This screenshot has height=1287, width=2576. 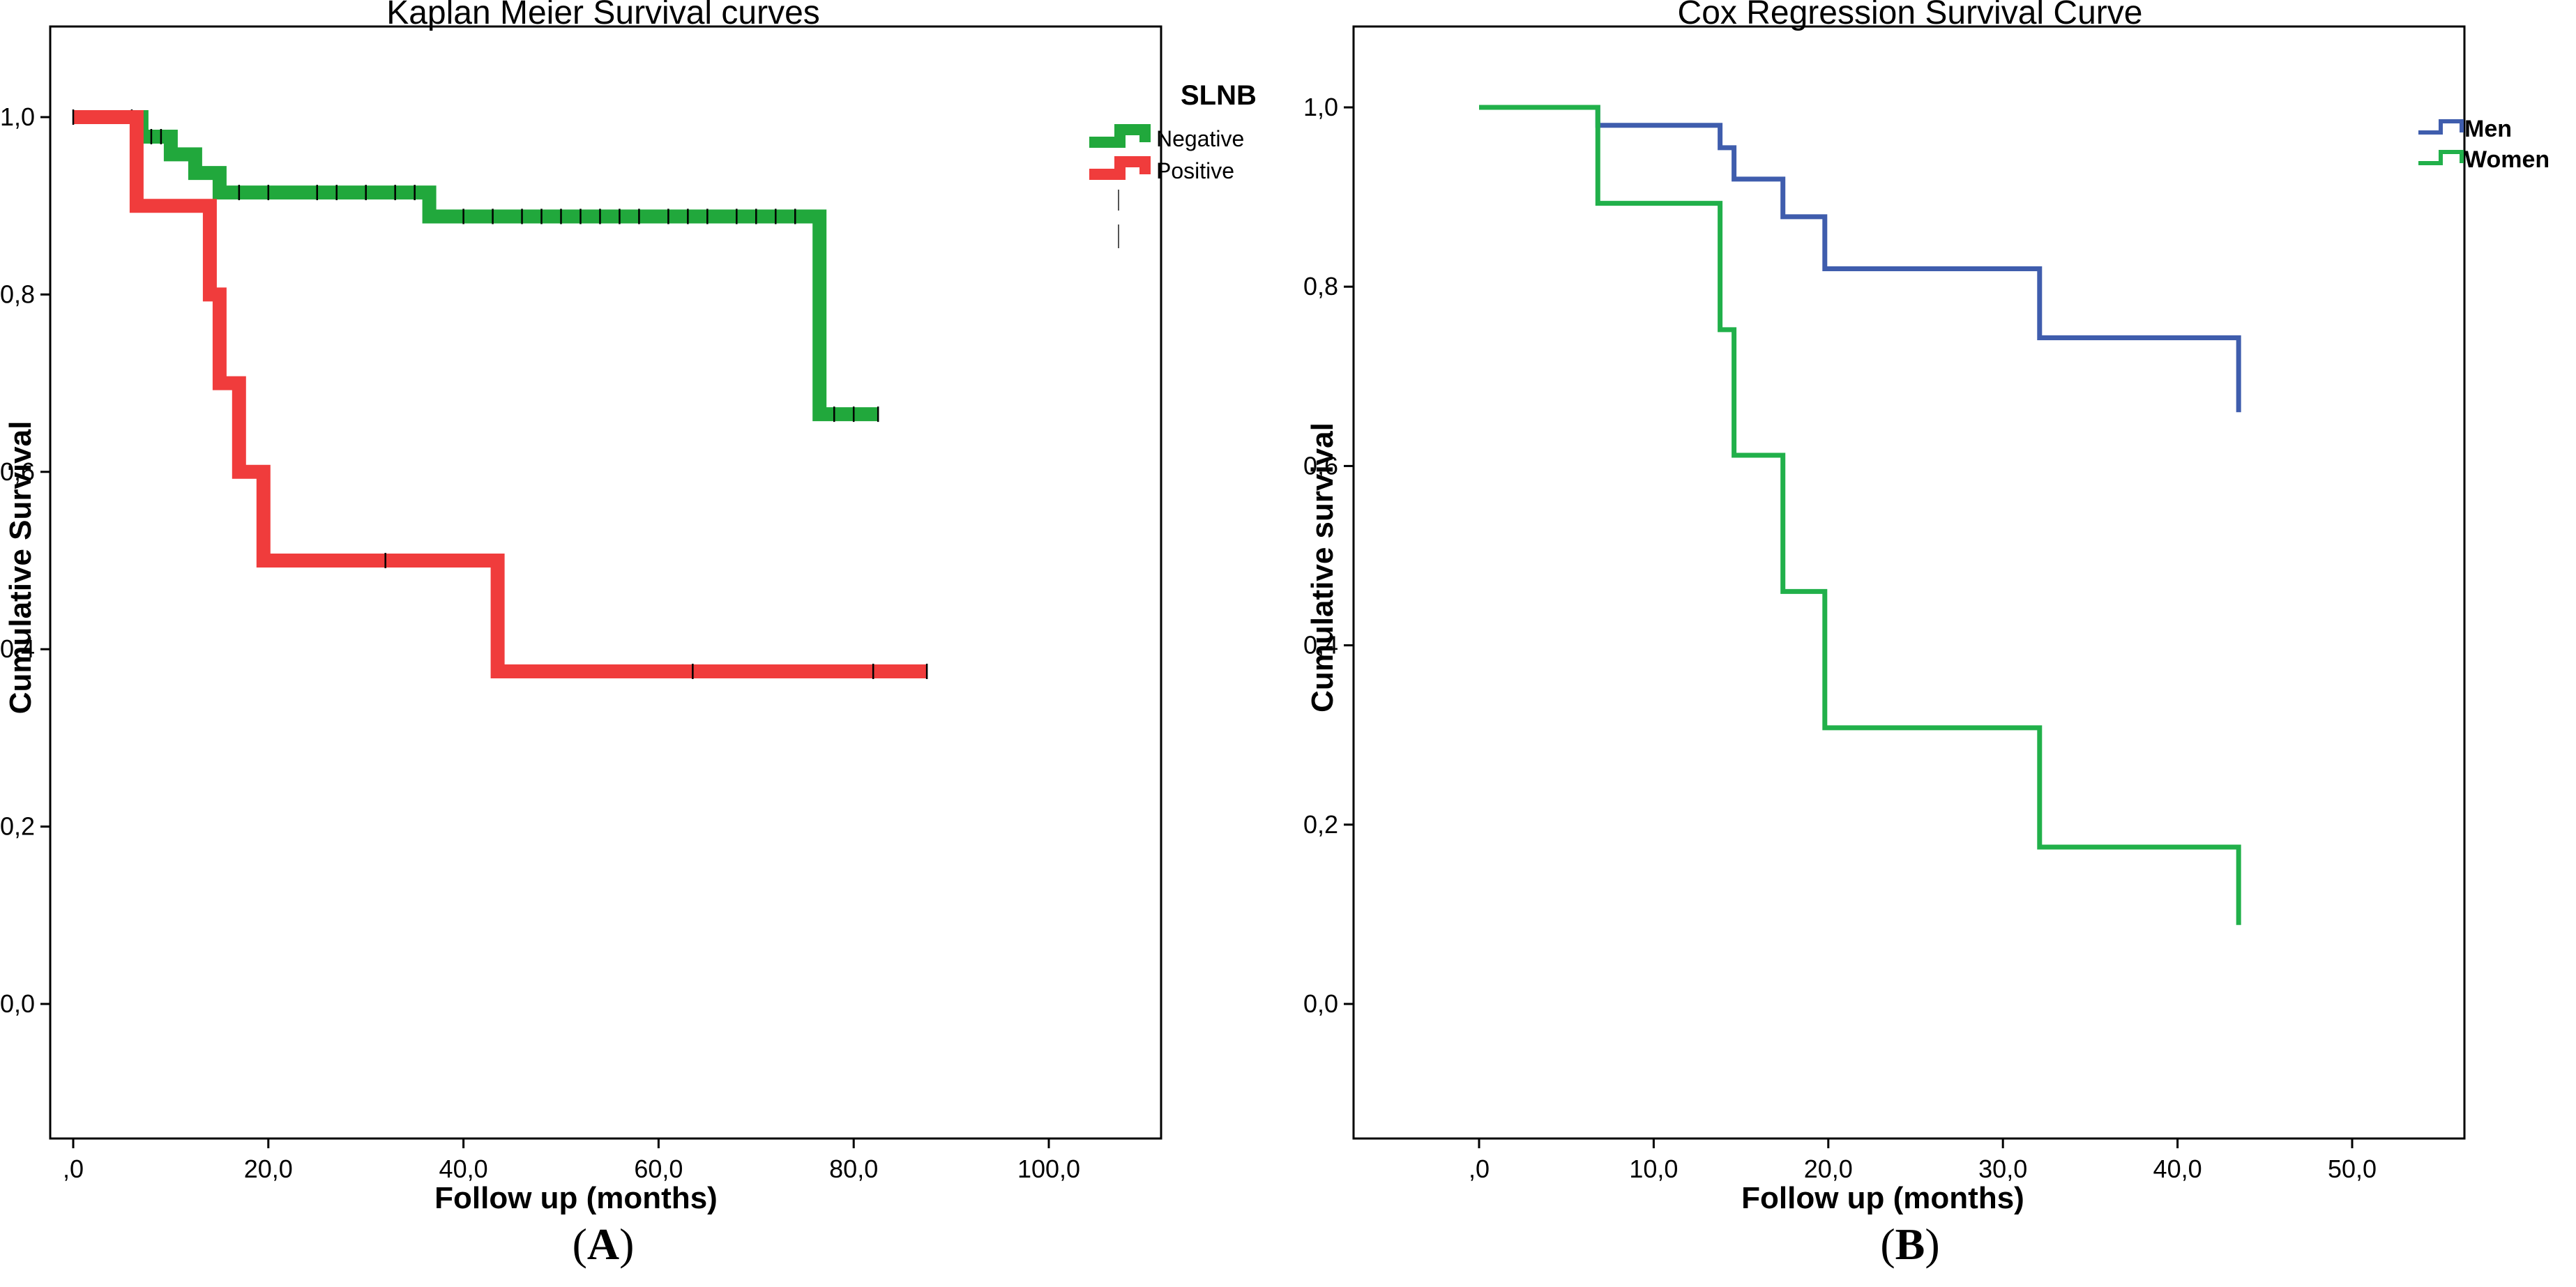 I want to click on legend-swatch-women, so click(x=2441, y=157).